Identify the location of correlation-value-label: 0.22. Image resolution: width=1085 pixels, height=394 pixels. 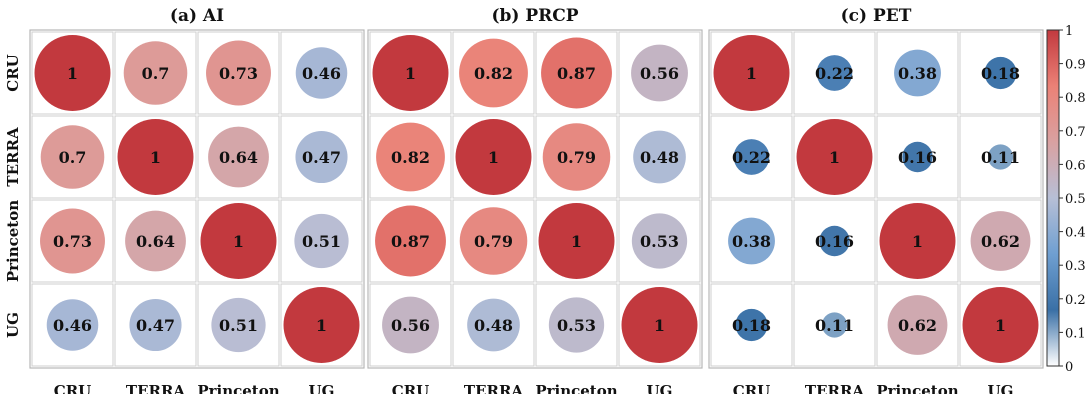
(834, 73).